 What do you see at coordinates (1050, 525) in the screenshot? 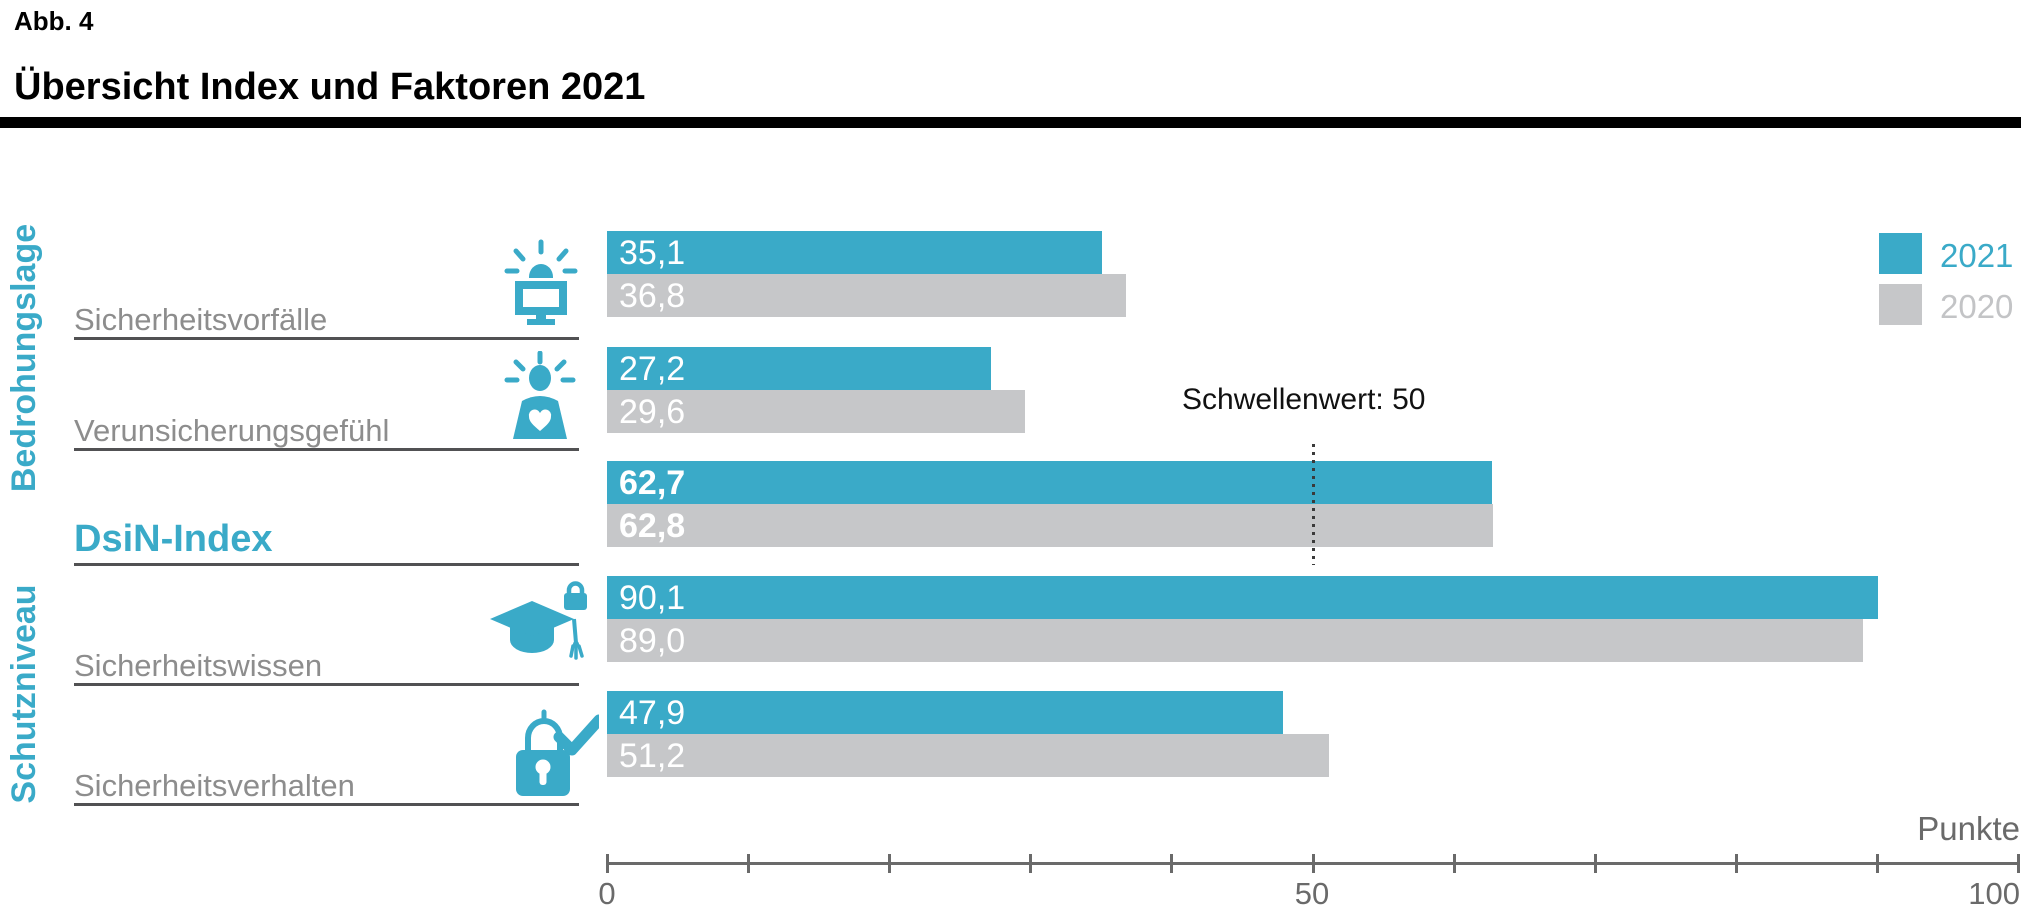
I see `bar-2020-dsin-index: 62,8` at bounding box center [1050, 525].